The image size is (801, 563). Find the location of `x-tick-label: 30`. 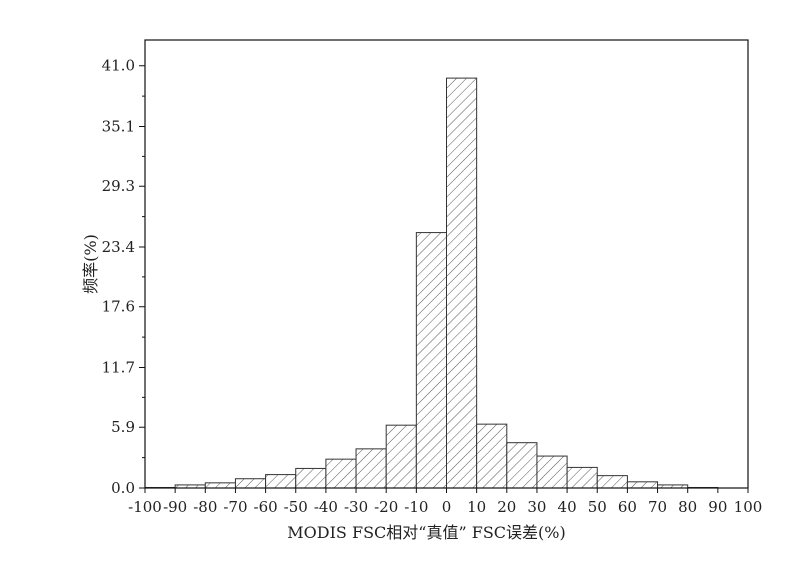

x-tick-label: 30 is located at coordinates (536, 507).